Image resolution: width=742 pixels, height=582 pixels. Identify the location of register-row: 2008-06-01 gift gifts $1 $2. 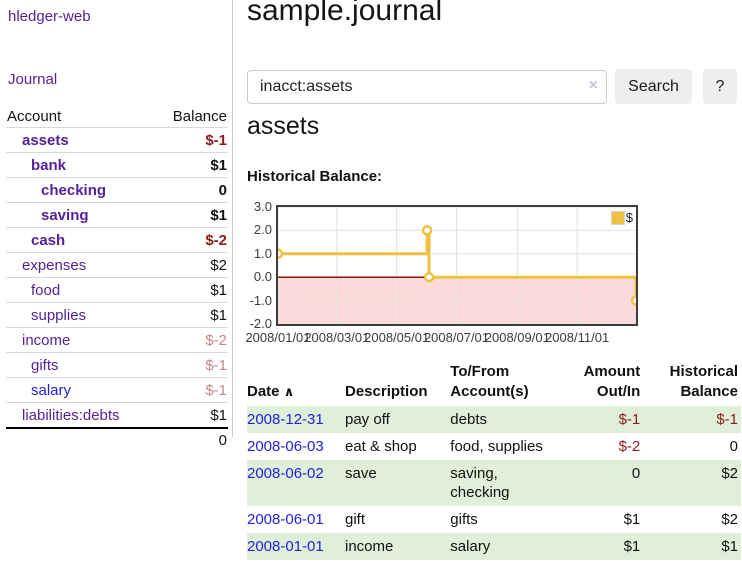
(494, 519).